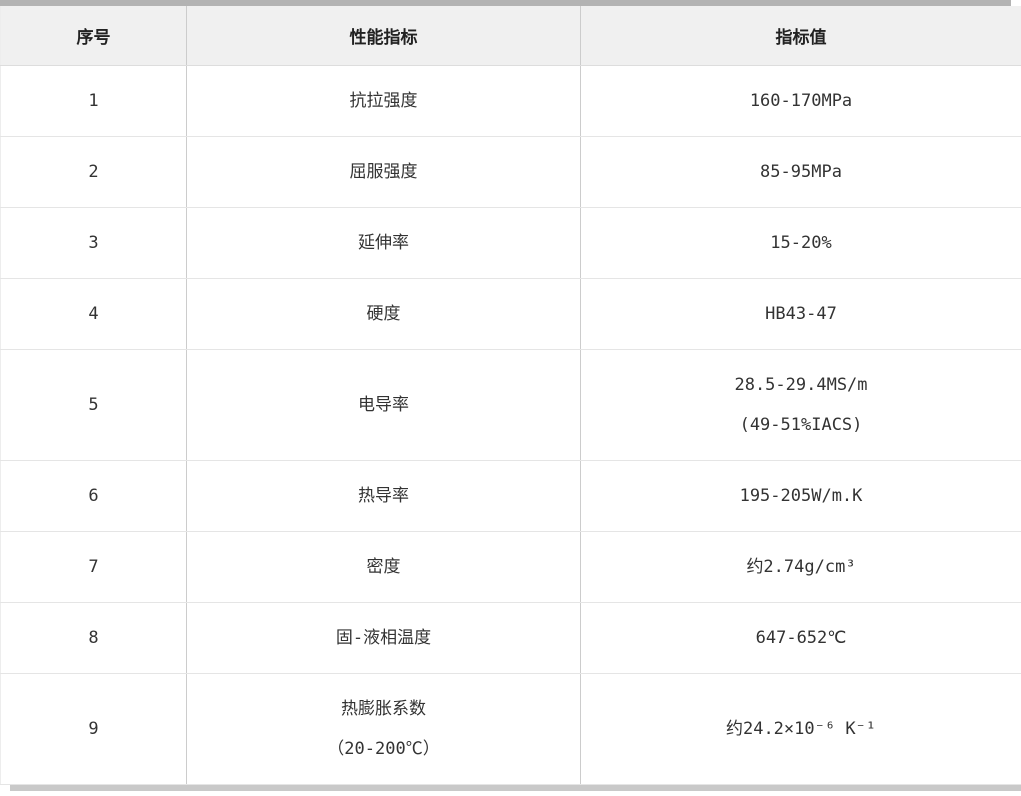 This screenshot has height=796, width=1021. I want to click on cell-text-line: 延伸率, so click(383, 243).